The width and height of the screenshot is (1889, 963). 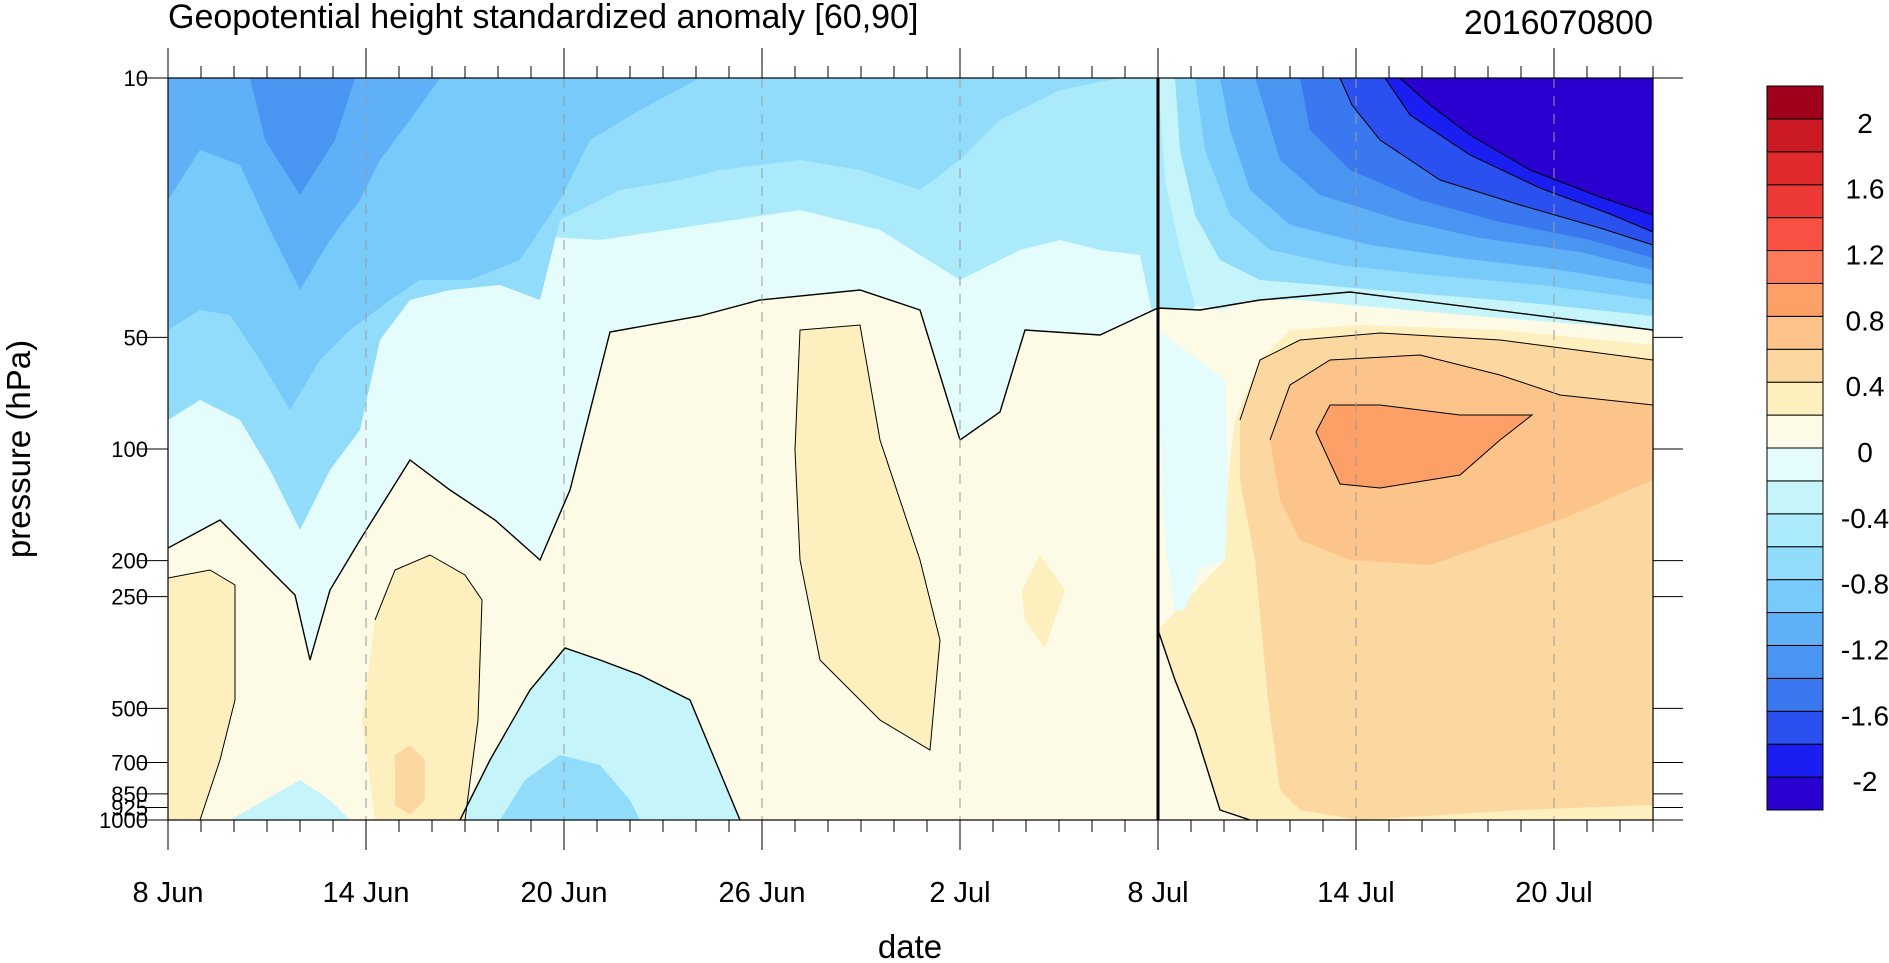 I want to click on contour-line-july-positive, so click(x=1446, y=376).